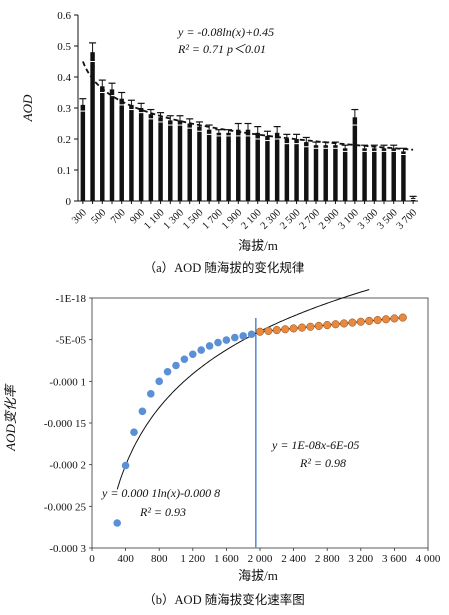 Image resolution: width=449 pixels, height=615 pixels. What do you see at coordinates (221, 49) in the screenshot?
I see `chart-a-fit-r2: R² = 0.71 p＜0.01` at bounding box center [221, 49].